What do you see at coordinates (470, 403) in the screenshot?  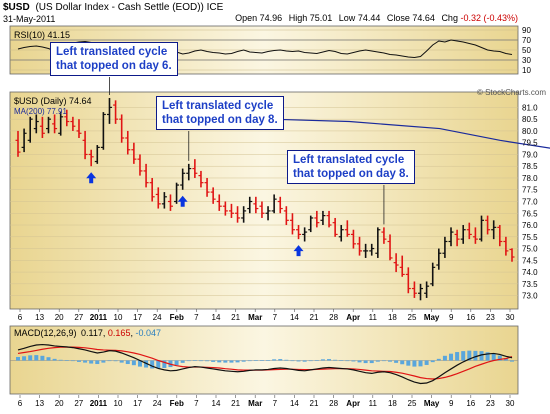 I see `macd-x-tick-label: 16` at bounding box center [470, 403].